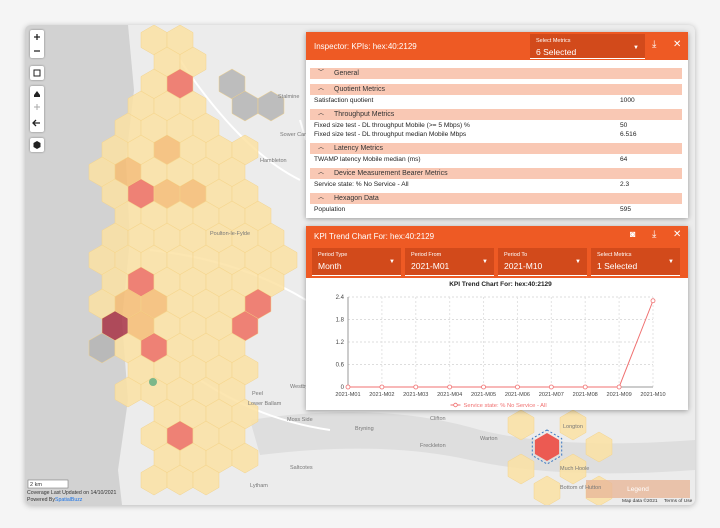 Image resolution: width=720 pixels, height=528 pixels. I want to click on period-select: Period Type Month ▼, so click(356, 262).